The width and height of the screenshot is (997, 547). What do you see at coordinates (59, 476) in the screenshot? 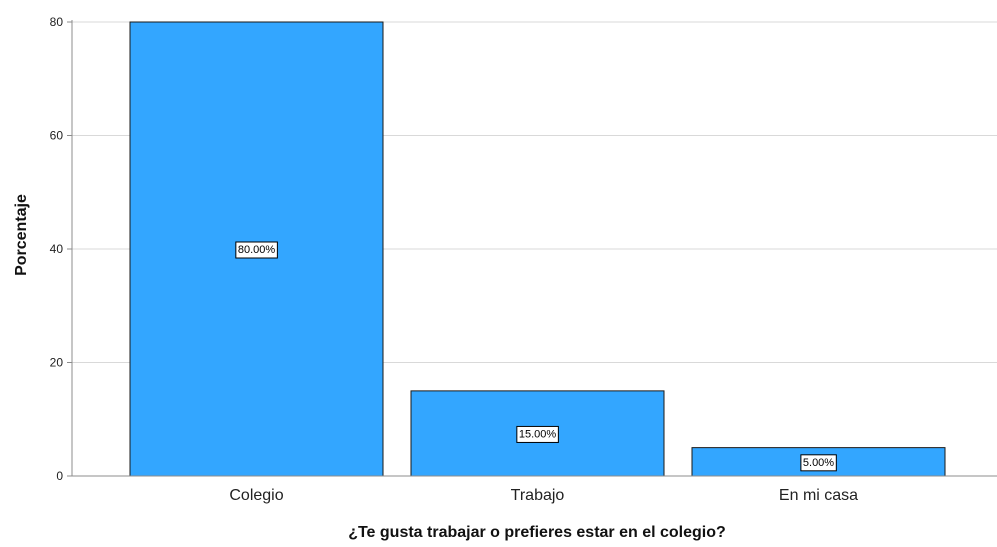
I see `y-tick-label: 0` at bounding box center [59, 476].